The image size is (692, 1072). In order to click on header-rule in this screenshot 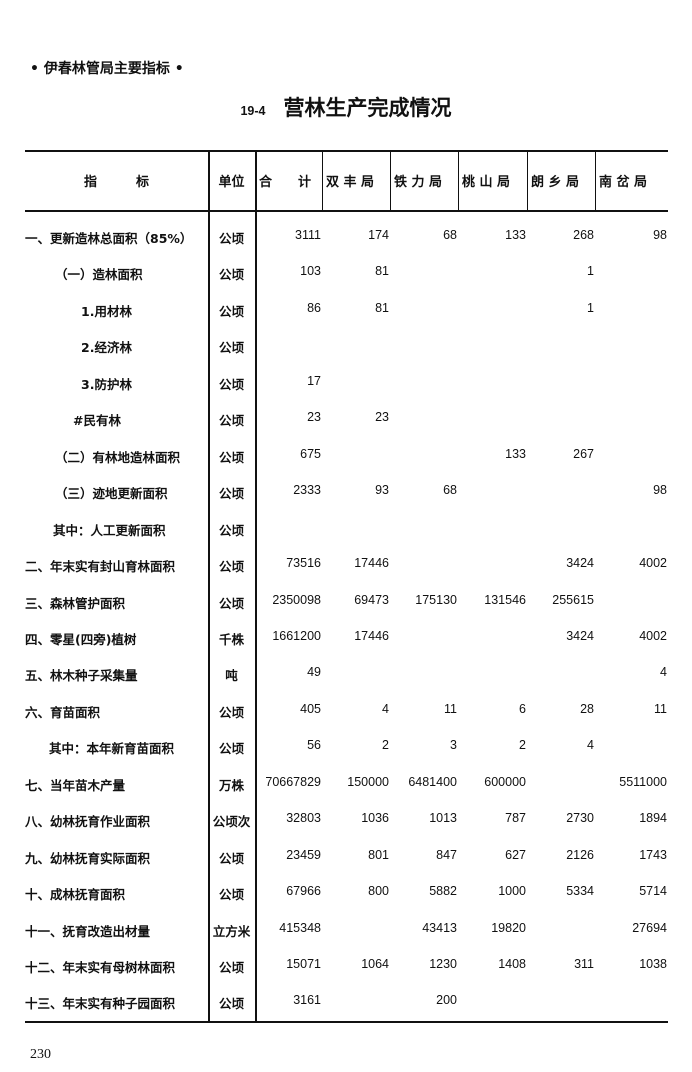, I will do `click(346, 211)`.